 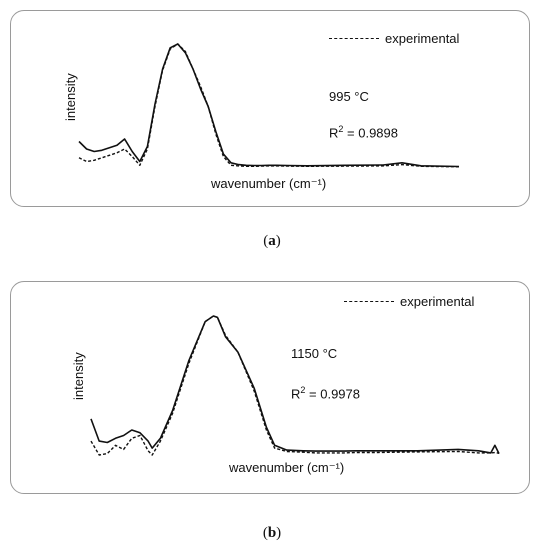 What do you see at coordinates (363, 132) in the screenshot?
I see `r-squared-a: R2 = 0.9898` at bounding box center [363, 132].